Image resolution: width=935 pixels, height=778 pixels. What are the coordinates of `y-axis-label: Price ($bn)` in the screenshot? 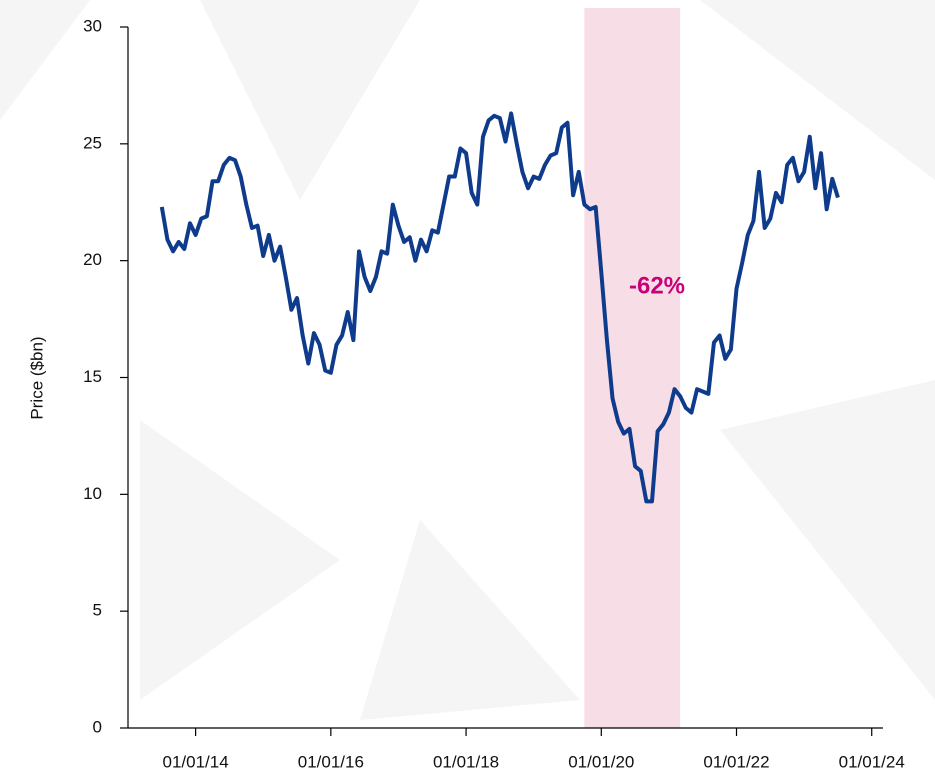 It's located at (36, 377).